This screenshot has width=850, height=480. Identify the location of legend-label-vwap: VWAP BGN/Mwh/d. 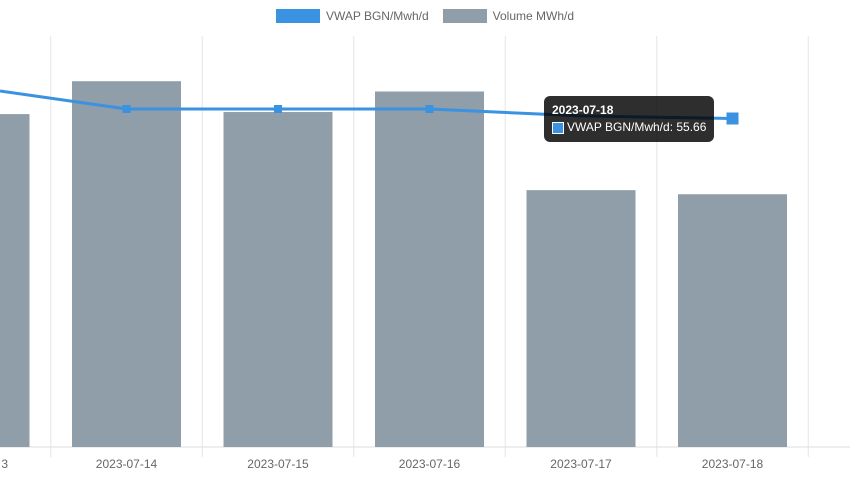
(377, 16).